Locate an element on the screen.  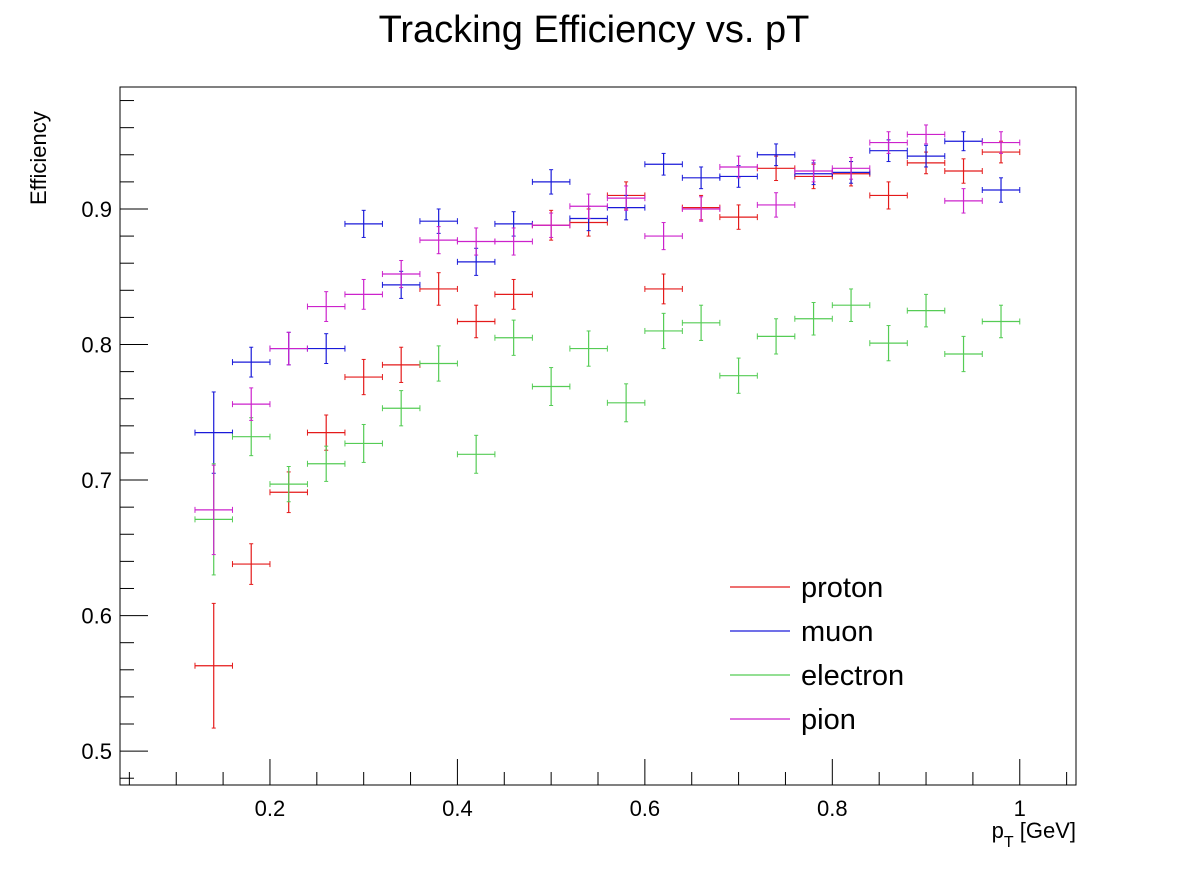
x-axis-label: pT [GeV] is located at coordinates (1034, 834).